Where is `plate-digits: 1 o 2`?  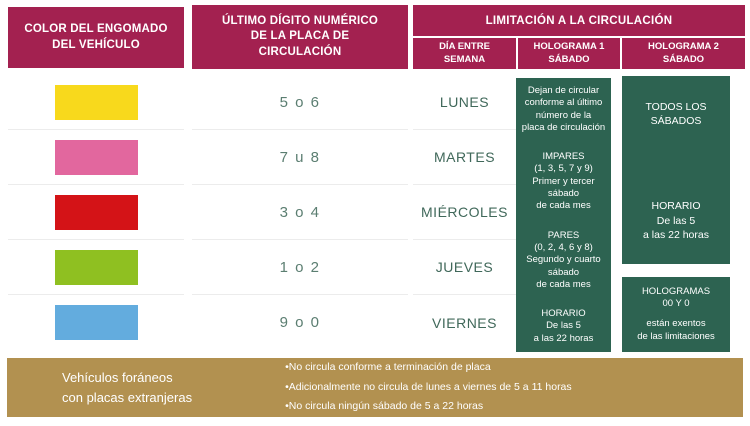 plate-digits: 1 o 2 is located at coordinates (300, 267).